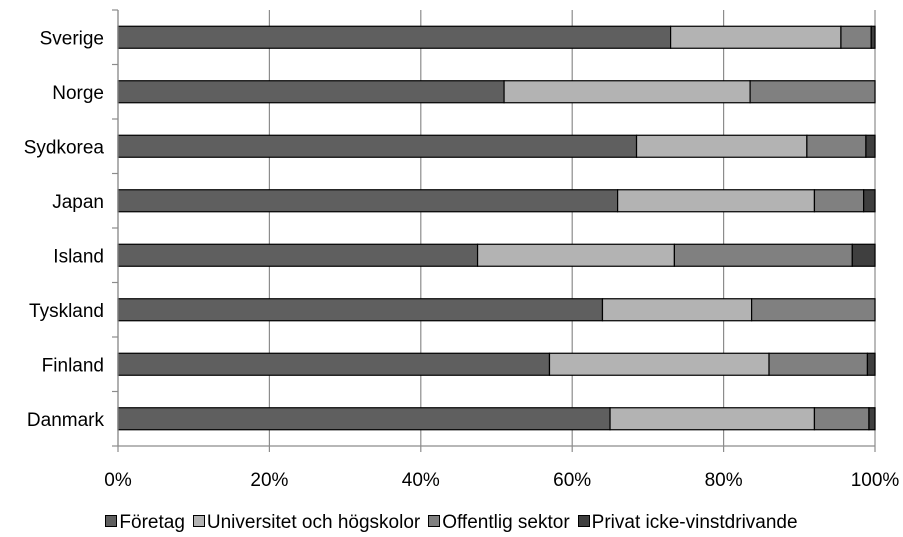 The height and width of the screenshot is (537, 903). I want to click on y-tick-label: Tyskland, so click(66, 311).